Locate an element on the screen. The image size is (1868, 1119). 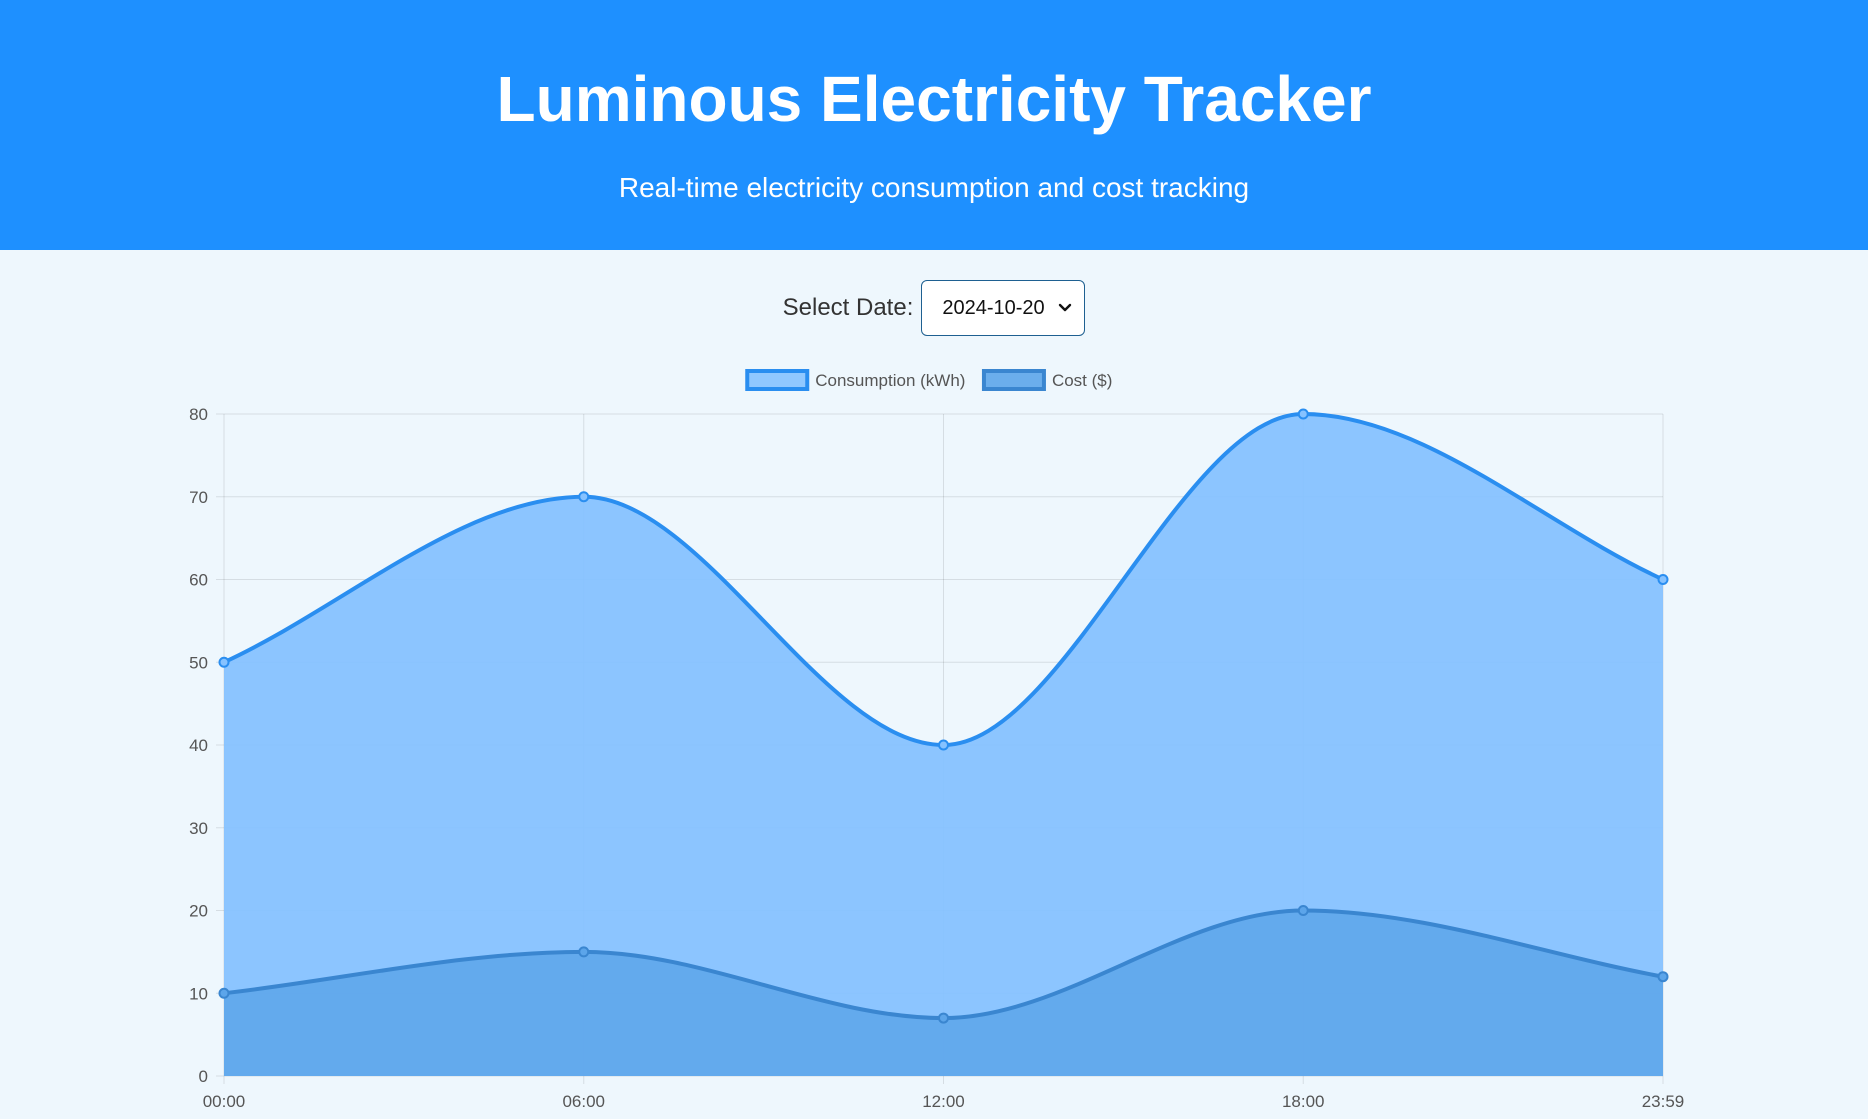
y-tick-label: 10 is located at coordinates (198, 993).